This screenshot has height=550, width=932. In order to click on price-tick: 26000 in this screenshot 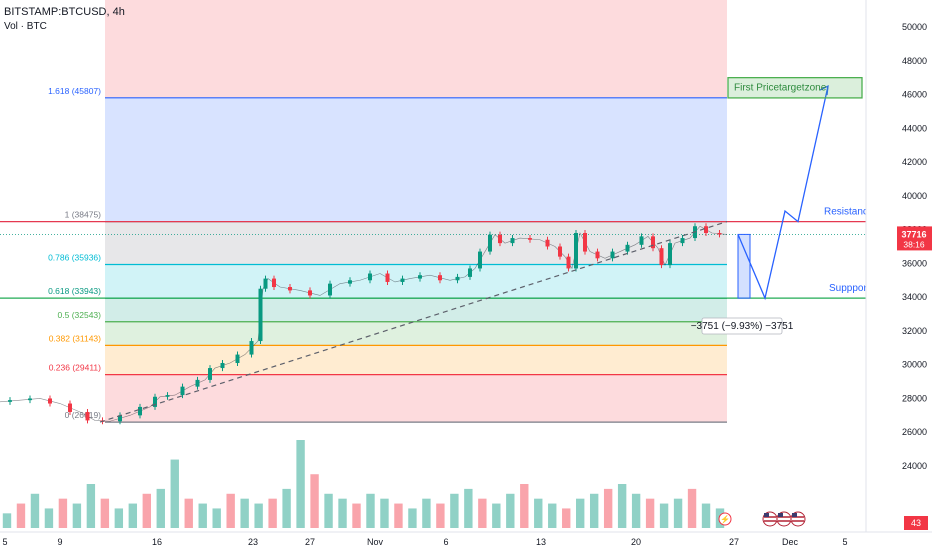, I will do `click(914, 432)`.